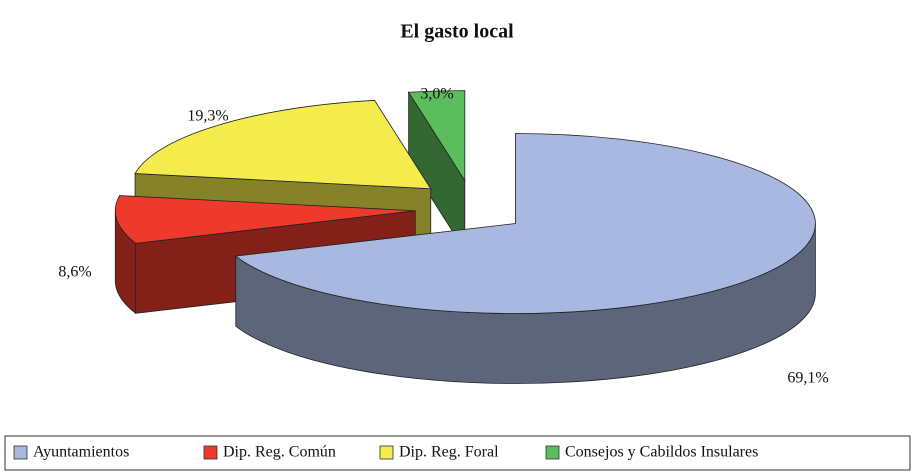  Describe the element at coordinates (74, 272) in the screenshot. I see `data-label: 8,6%` at that location.